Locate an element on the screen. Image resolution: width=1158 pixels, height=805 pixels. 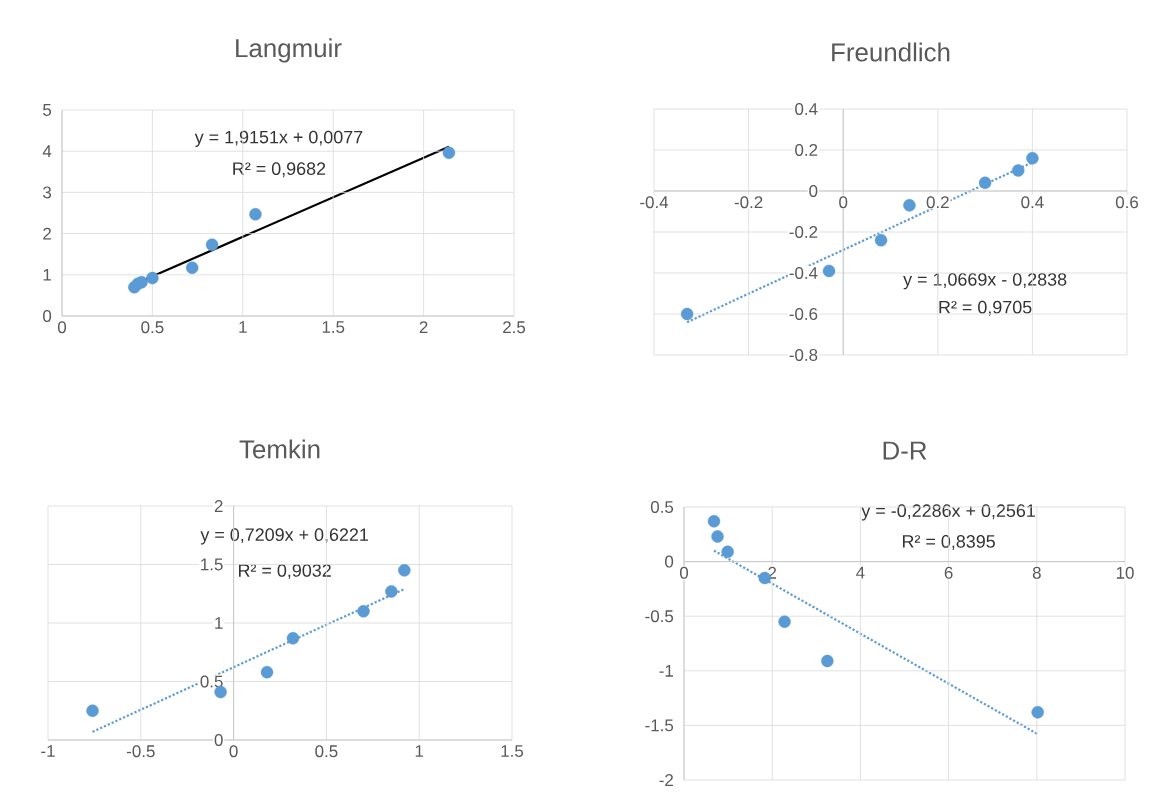
annotation: y = 1,9151x + 0,0077 is located at coordinates (278, 138).